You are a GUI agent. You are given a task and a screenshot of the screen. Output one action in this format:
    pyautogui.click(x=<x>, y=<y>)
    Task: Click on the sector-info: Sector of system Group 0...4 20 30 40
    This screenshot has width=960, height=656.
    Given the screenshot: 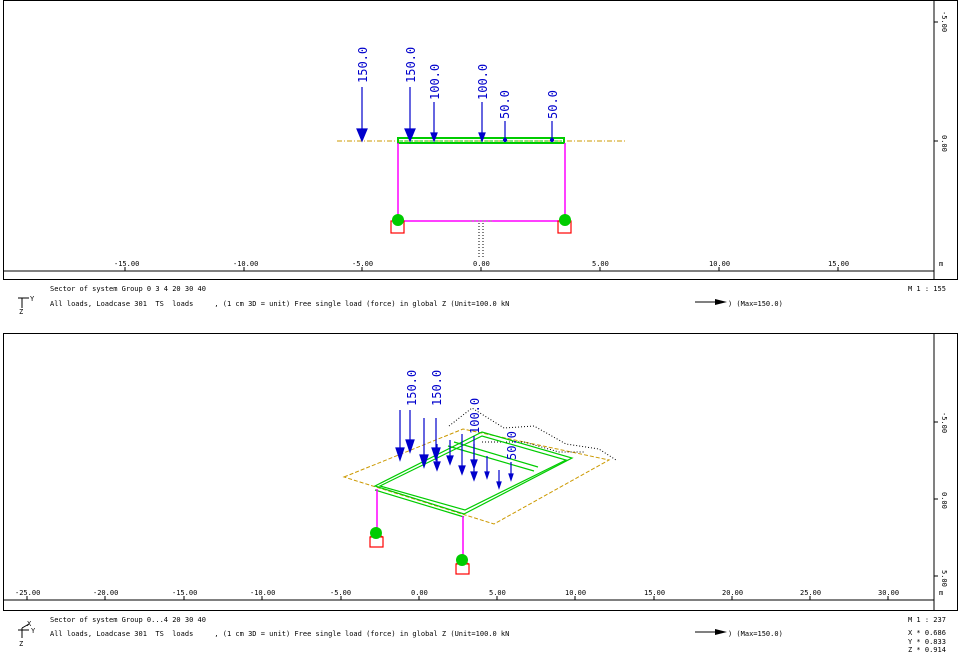 What is the action you would take?
    pyautogui.click(x=128, y=620)
    